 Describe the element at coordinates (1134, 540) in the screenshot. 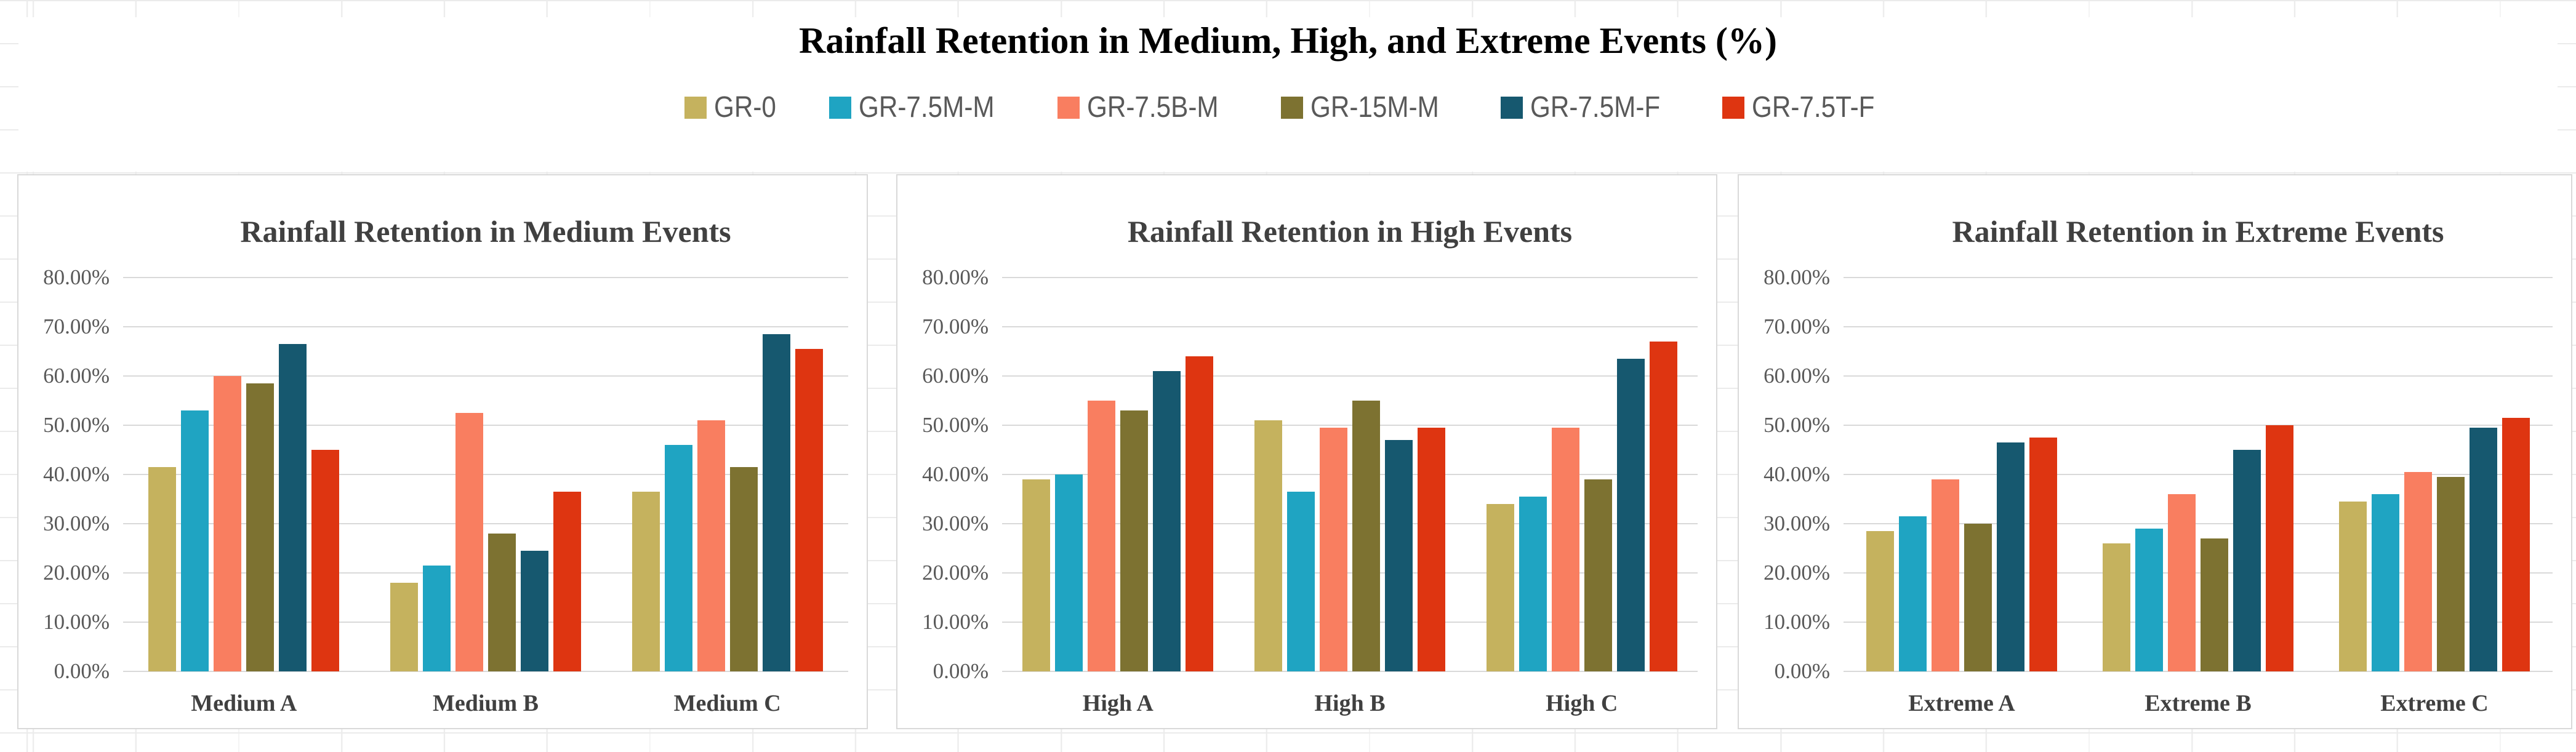

I see `bar-GR-15M-M-High A` at that location.